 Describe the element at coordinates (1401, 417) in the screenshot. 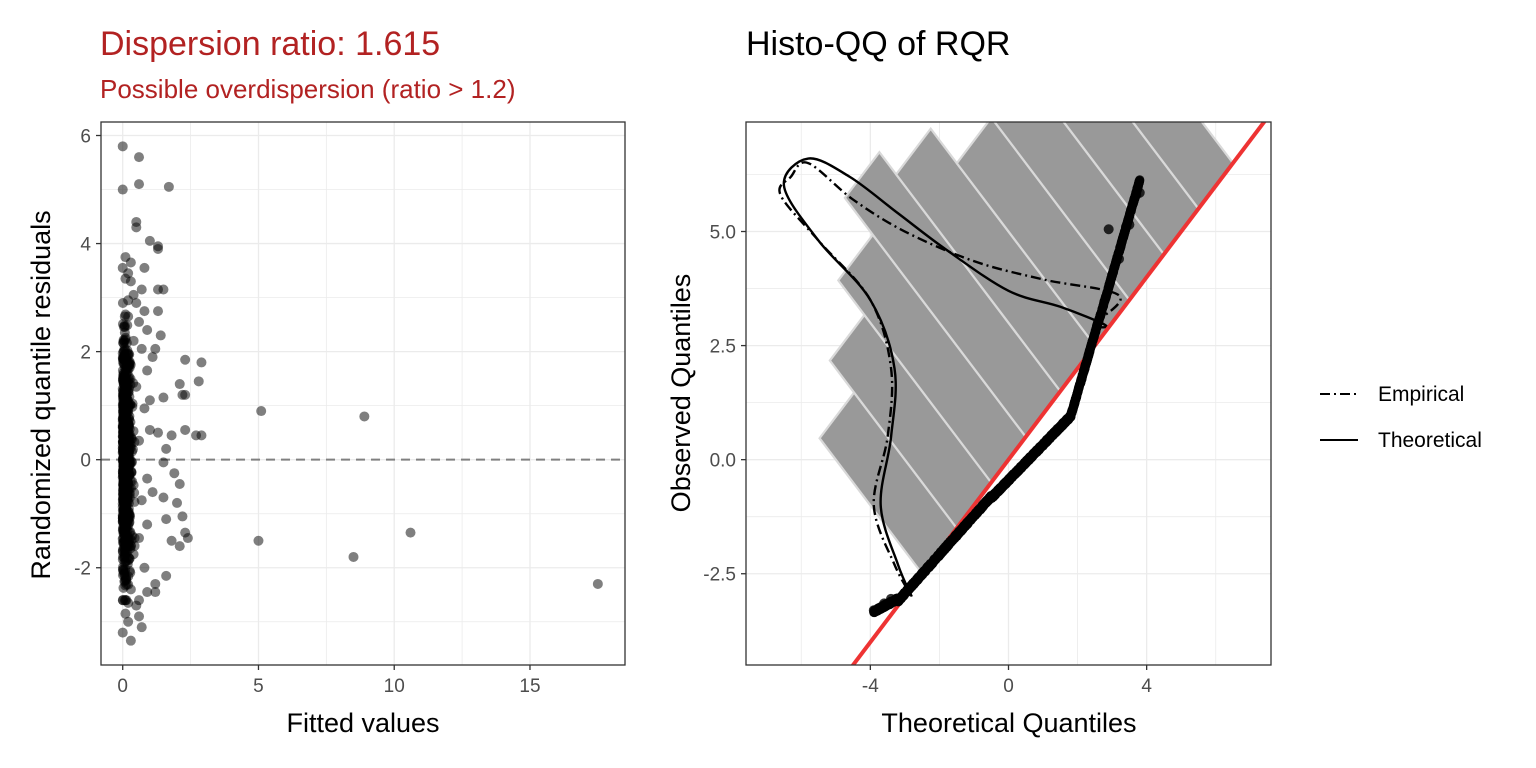

I see `legend: Empirical Theoretical` at that location.